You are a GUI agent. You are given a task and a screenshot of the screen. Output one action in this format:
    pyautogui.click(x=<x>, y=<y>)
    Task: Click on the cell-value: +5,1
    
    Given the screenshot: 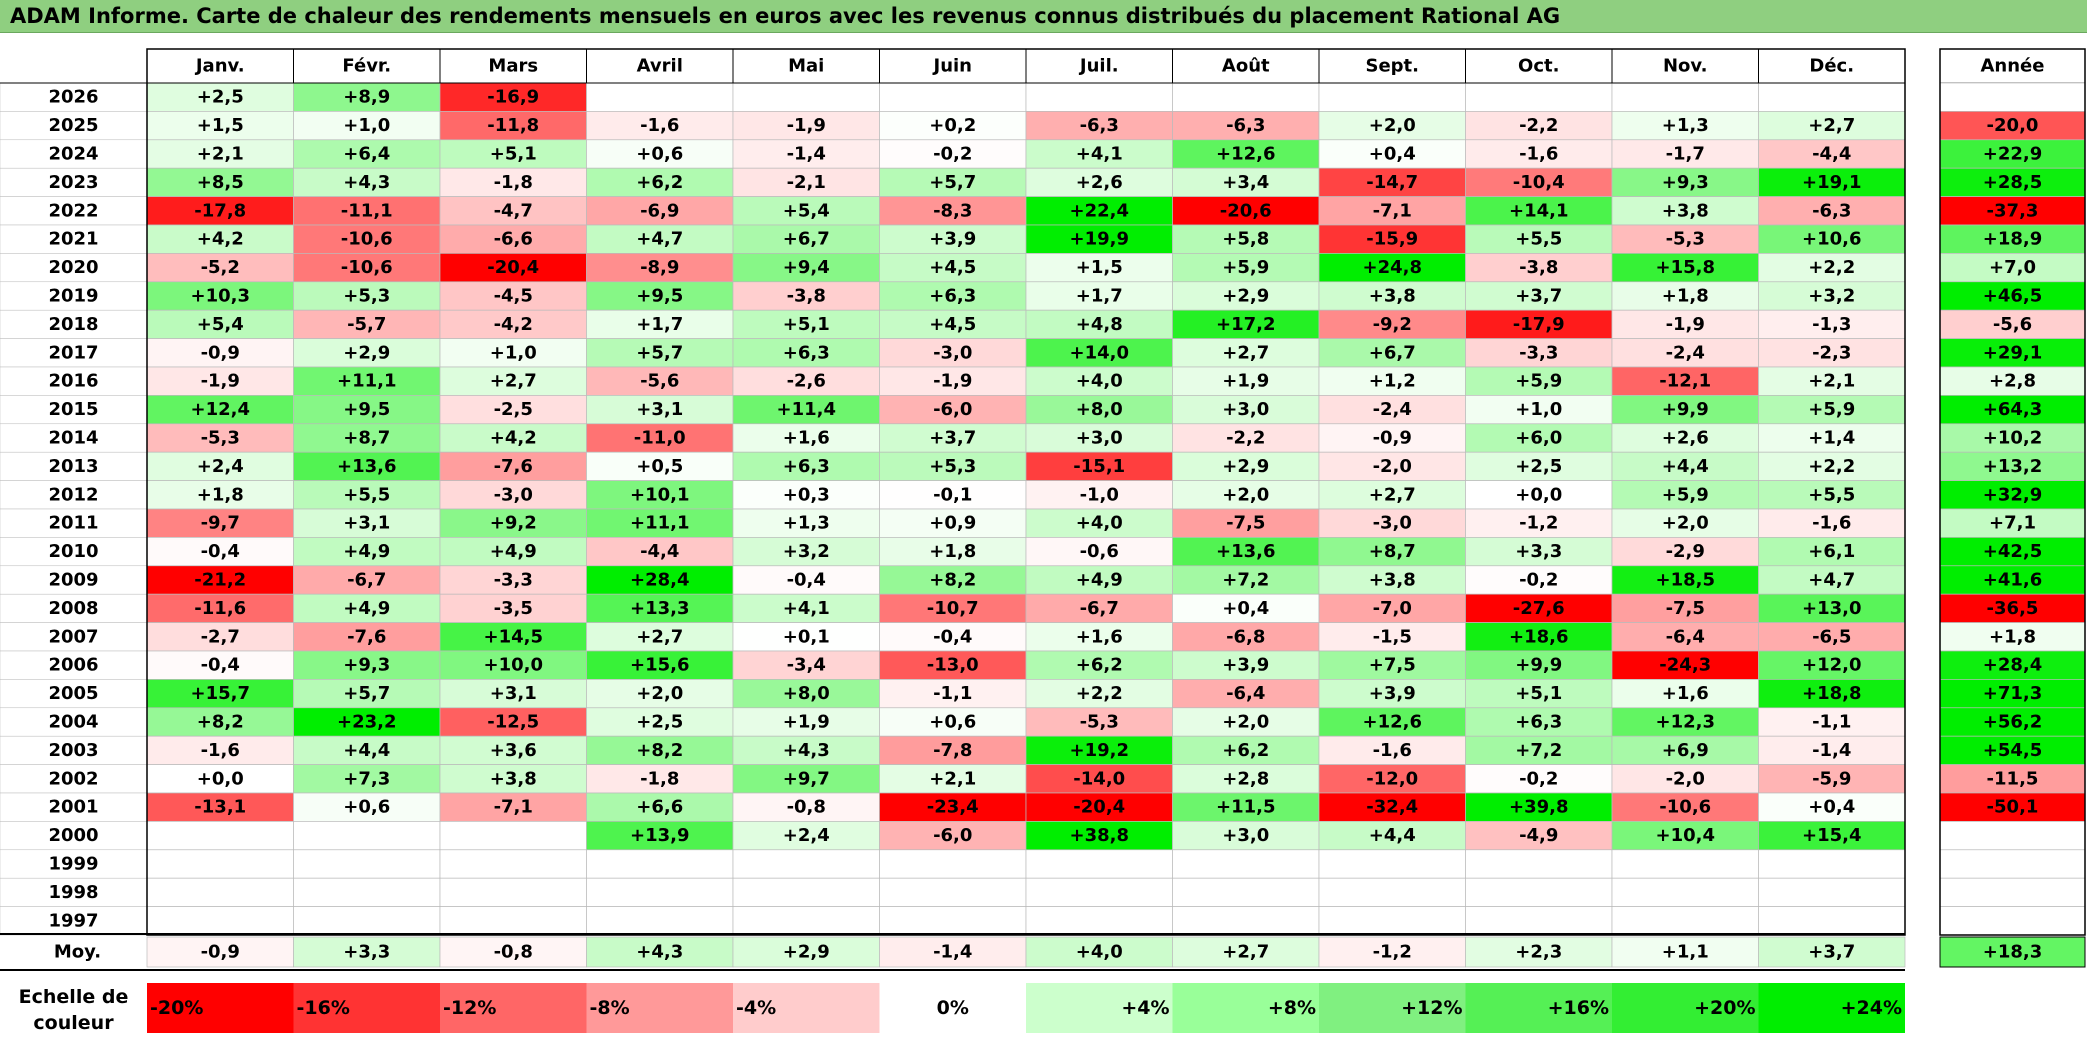 What is the action you would take?
    pyautogui.click(x=513, y=154)
    